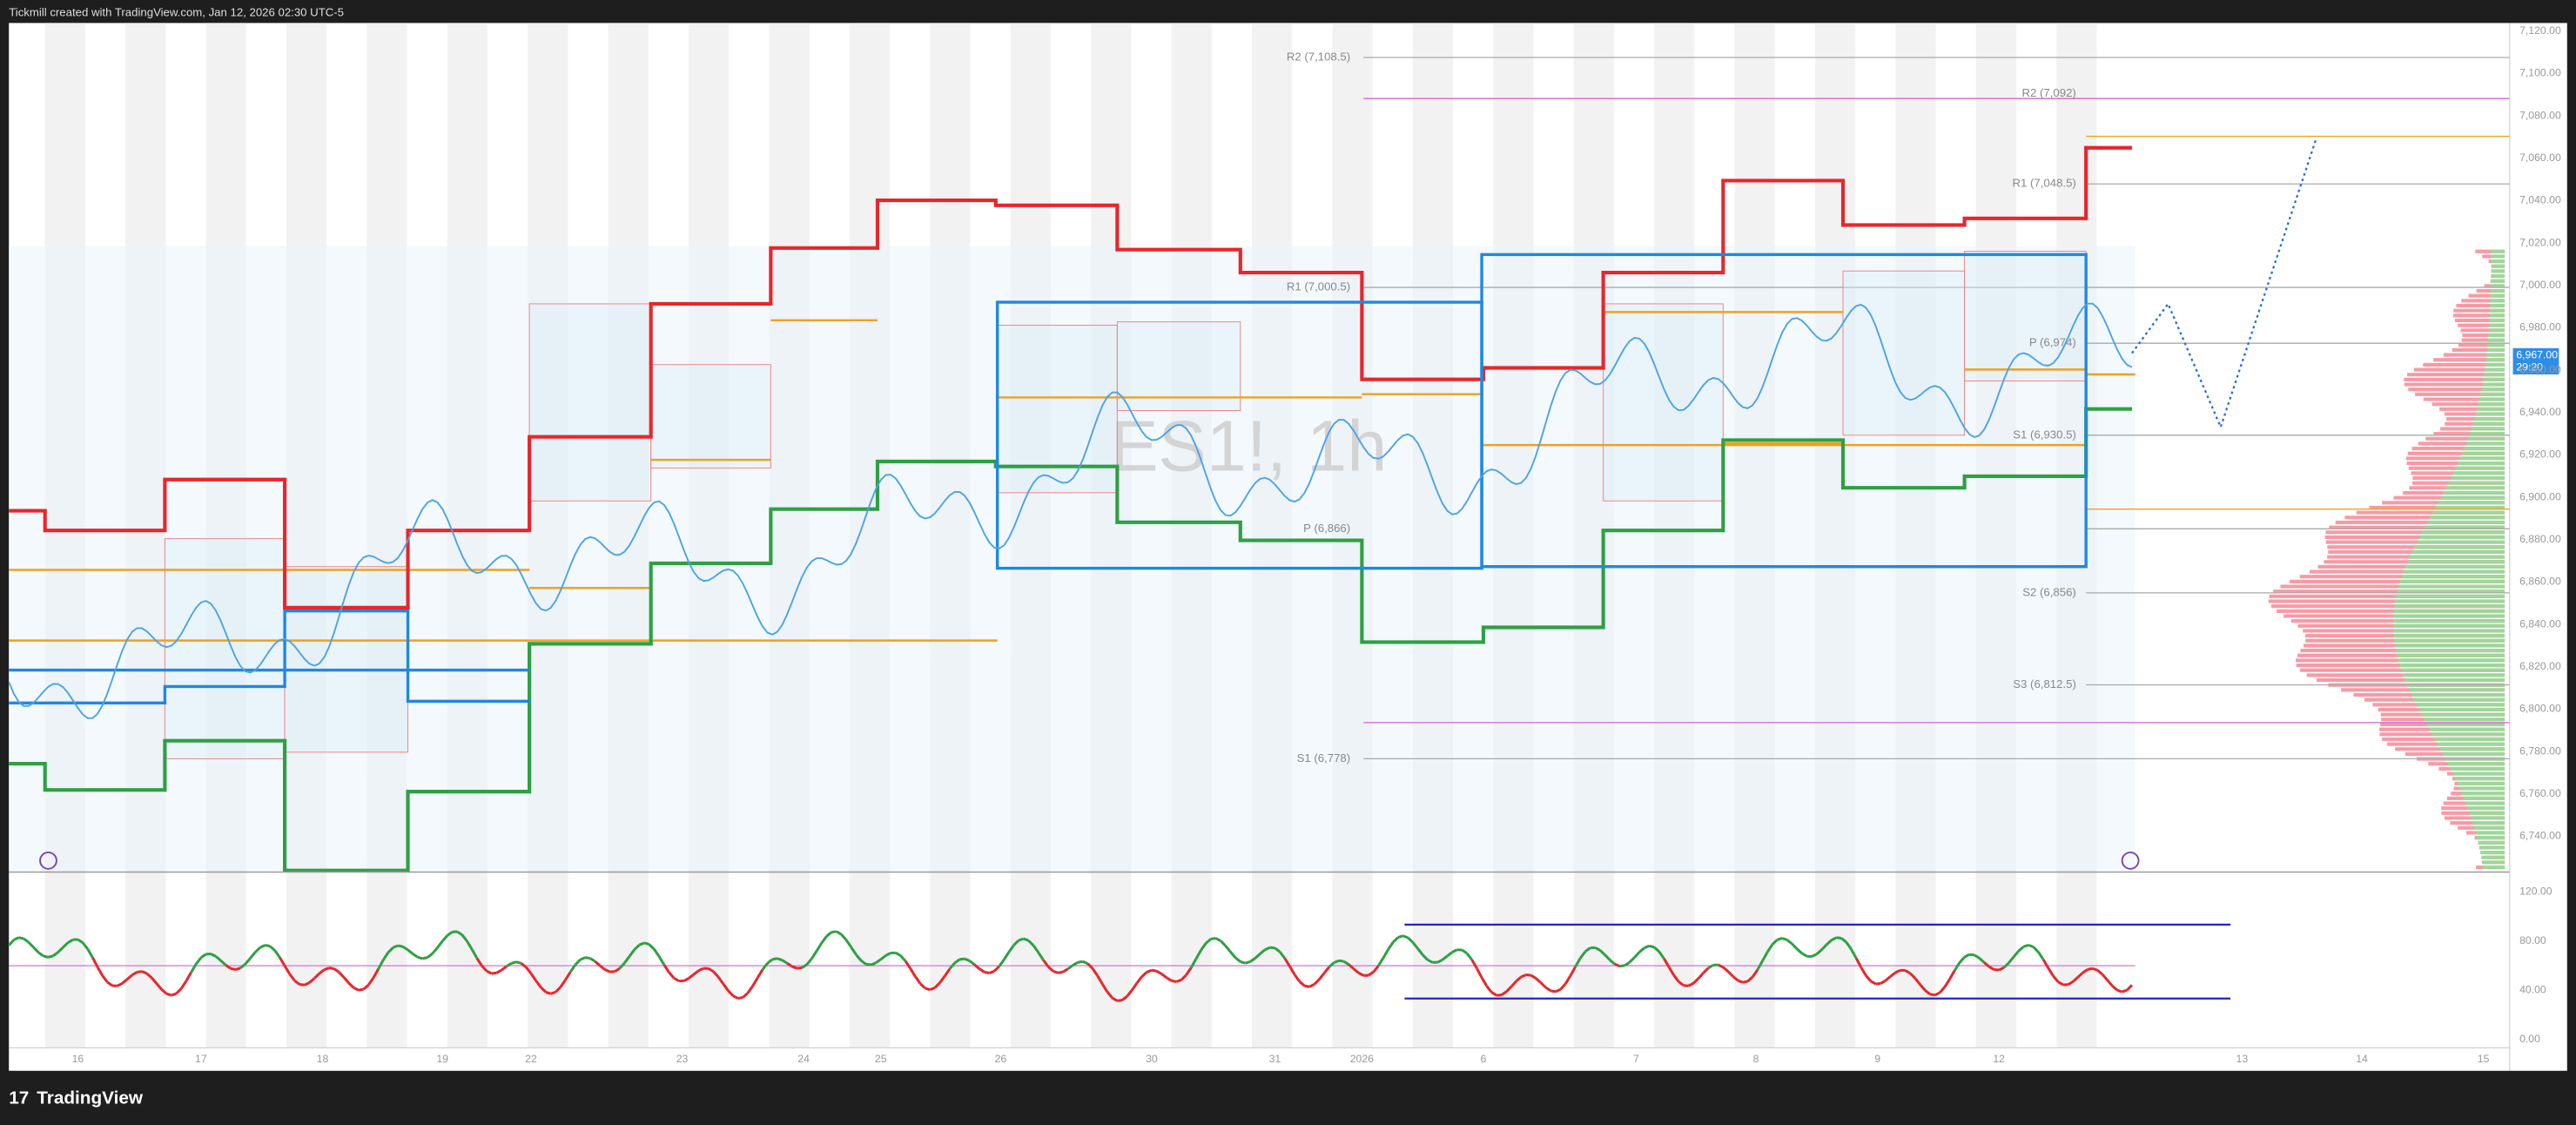 This screenshot has height=1125, width=2576. I want to click on time-axis-label: 22, so click(531, 1059).